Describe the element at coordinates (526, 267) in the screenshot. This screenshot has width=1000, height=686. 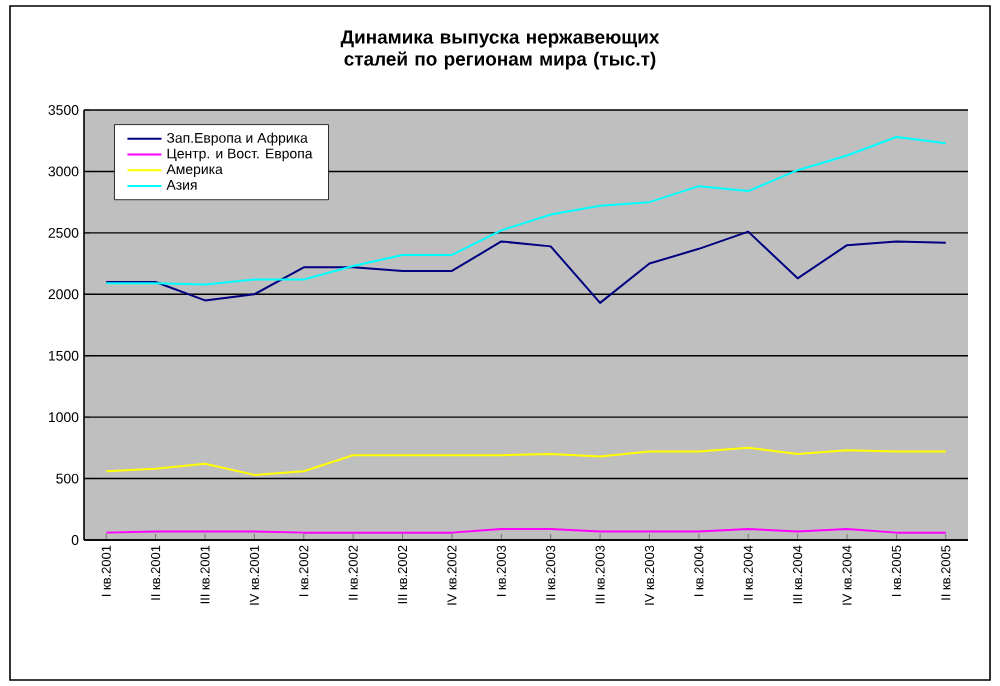
I see `line-series` at that location.